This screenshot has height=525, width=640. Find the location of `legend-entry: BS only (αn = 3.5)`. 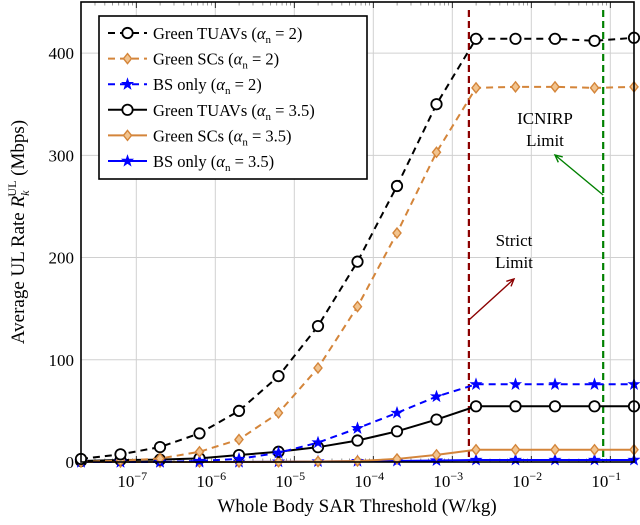

legend-entry: BS only (αn = 3.5) is located at coordinates (191, 163).